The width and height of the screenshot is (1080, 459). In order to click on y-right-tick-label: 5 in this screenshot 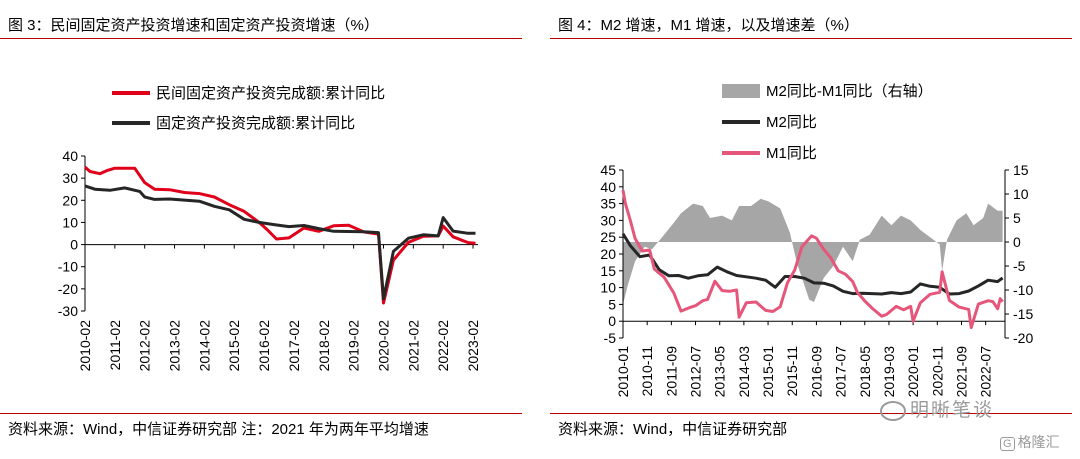, I will do `click(1017, 218)`.